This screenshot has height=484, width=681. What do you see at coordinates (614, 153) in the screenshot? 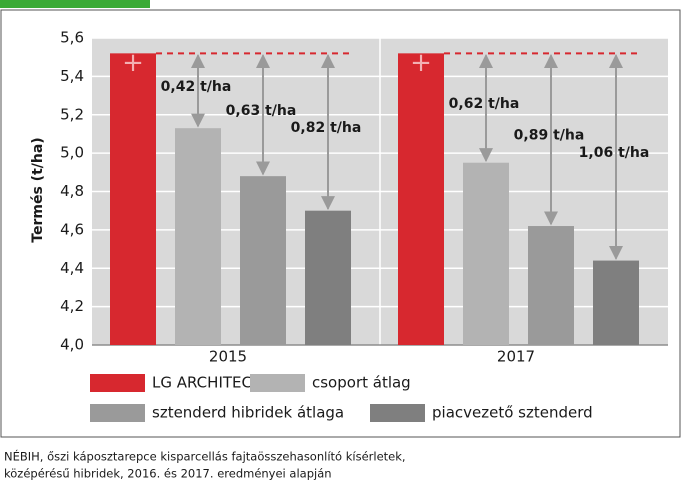
I see `difference-label: 1,06 t/ha` at bounding box center [614, 153].